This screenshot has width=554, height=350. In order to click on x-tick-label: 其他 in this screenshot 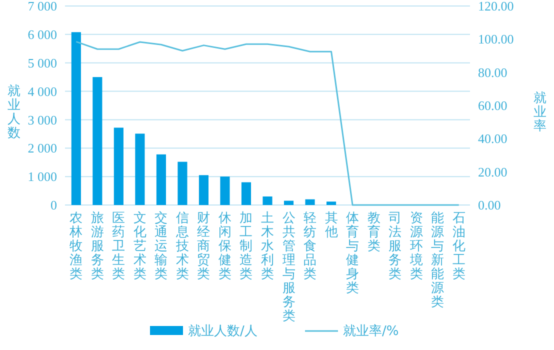, I will do `click(331, 225)`.